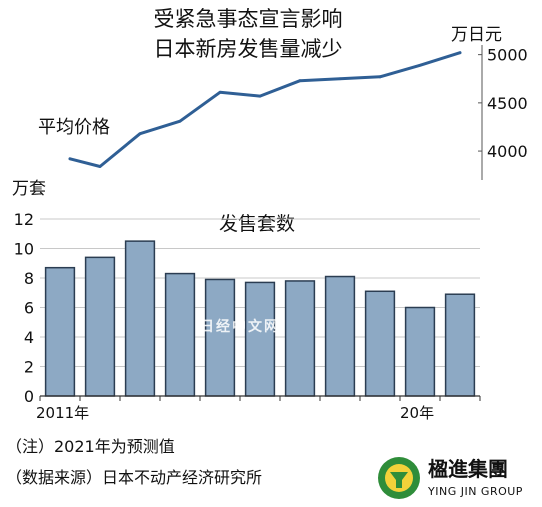 Image resolution: width=542 pixels, height=507 pixels. What do you see at coordinates (468, 469) in the screenshot?
I see `logo-name-cn: 楹進集團` at bounding box center [468, 469].